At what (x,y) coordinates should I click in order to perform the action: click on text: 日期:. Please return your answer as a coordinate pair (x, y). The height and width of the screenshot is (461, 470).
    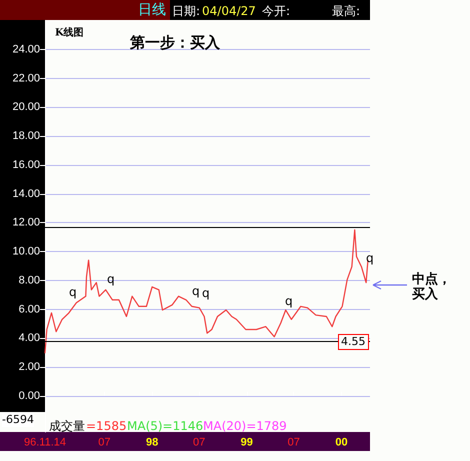
    Looking at the image, I should click on (186, 11).